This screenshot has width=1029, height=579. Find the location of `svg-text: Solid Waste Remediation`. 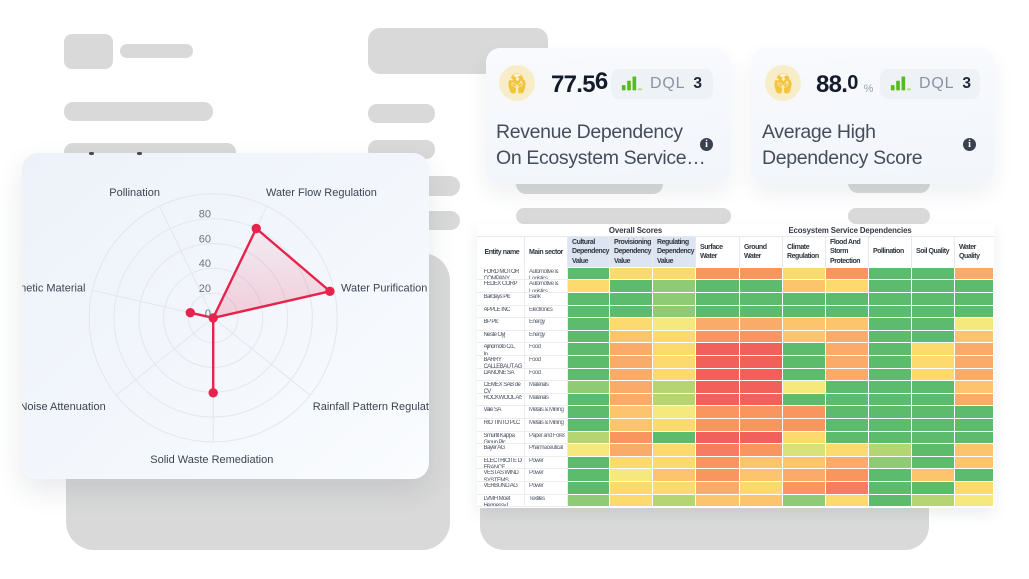

svg-text: Solid Waste Remediation is located at coordinates (211, 460).